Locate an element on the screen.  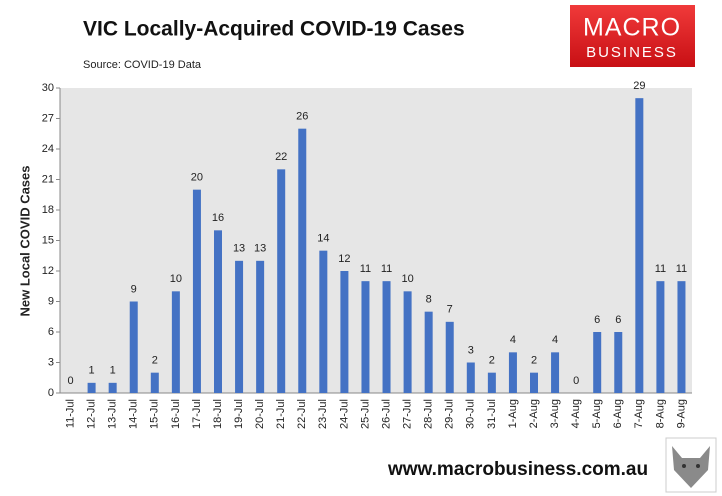
y-tick-label: 18 is located at coordinates (48, 210).